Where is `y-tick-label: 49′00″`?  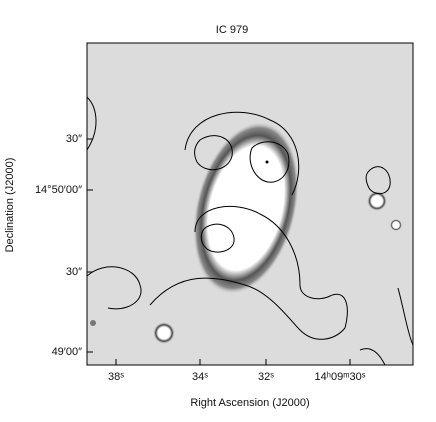 y-tick-label: 49′00″ is located at coordinates (67, 352).